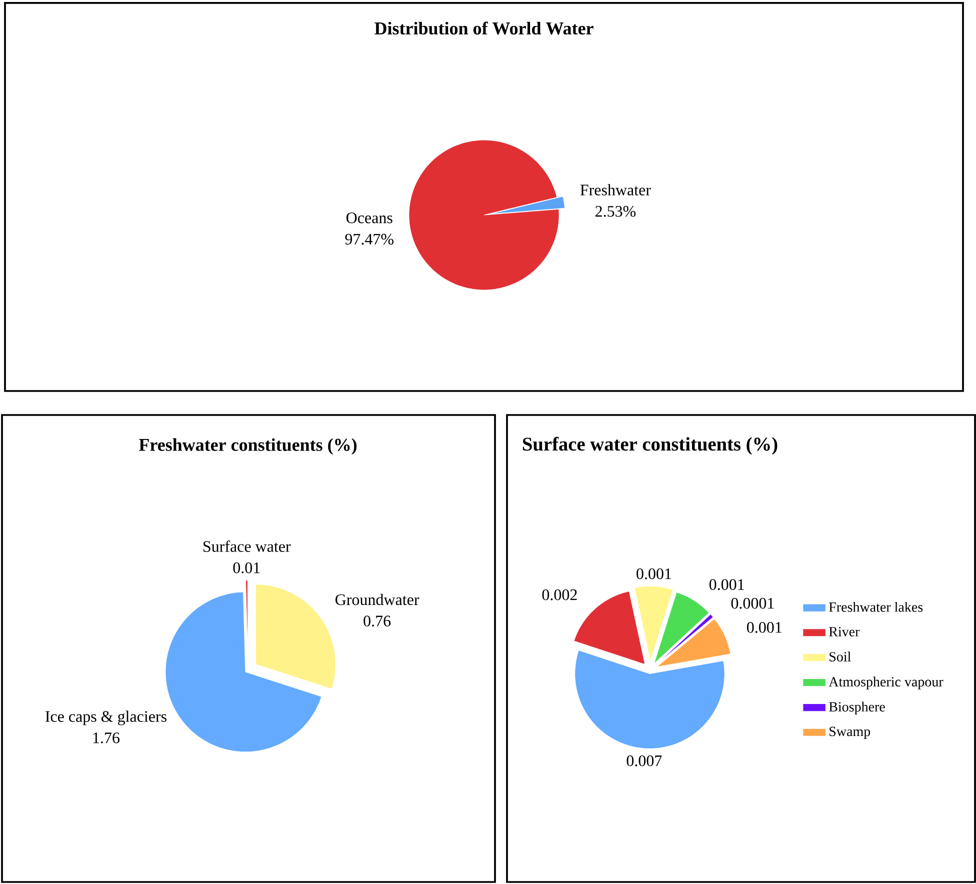  Describe the element at coordinates (616, 211) in the screenshot. I see `data-label: 2.53%` at that location.